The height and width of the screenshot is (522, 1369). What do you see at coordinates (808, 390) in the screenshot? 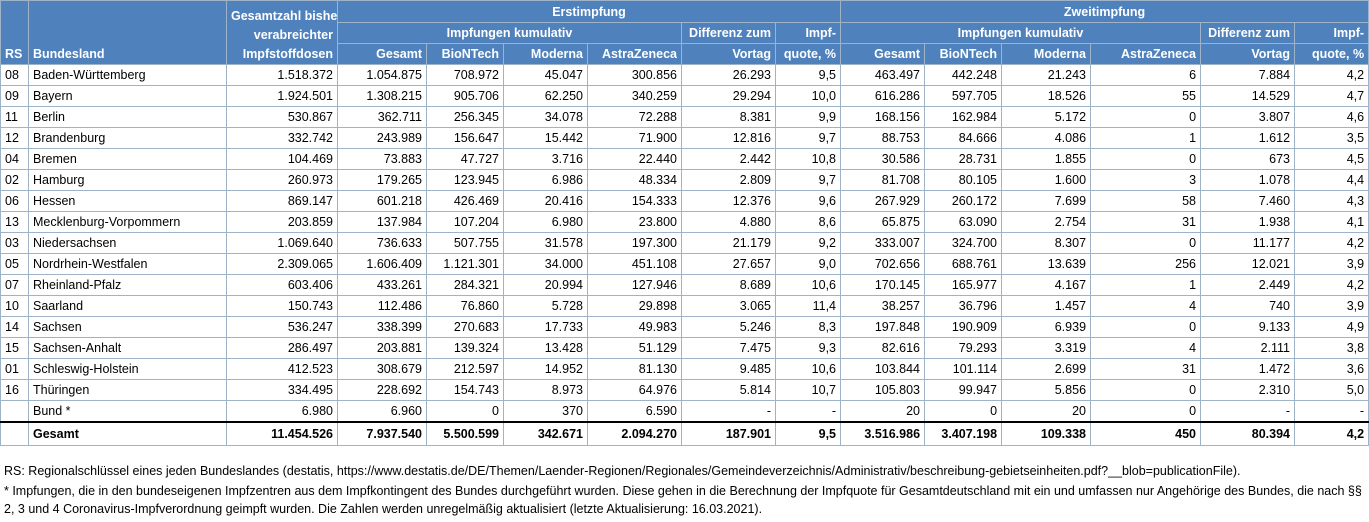
I see `cell-e-quote: 10,7` at bounding box center [808, 390].